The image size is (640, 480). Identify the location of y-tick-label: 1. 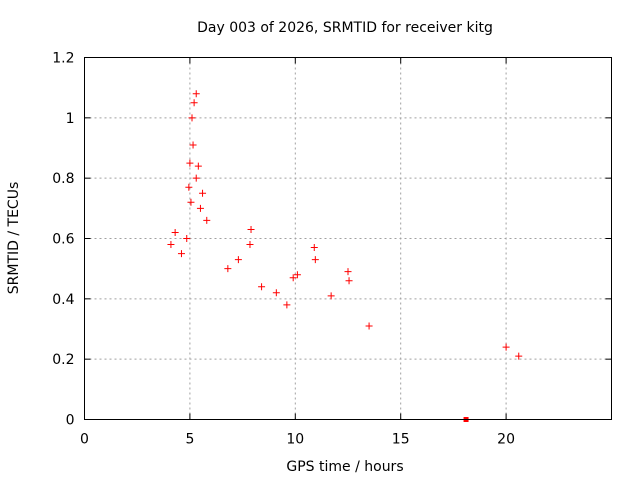
(70, 119).